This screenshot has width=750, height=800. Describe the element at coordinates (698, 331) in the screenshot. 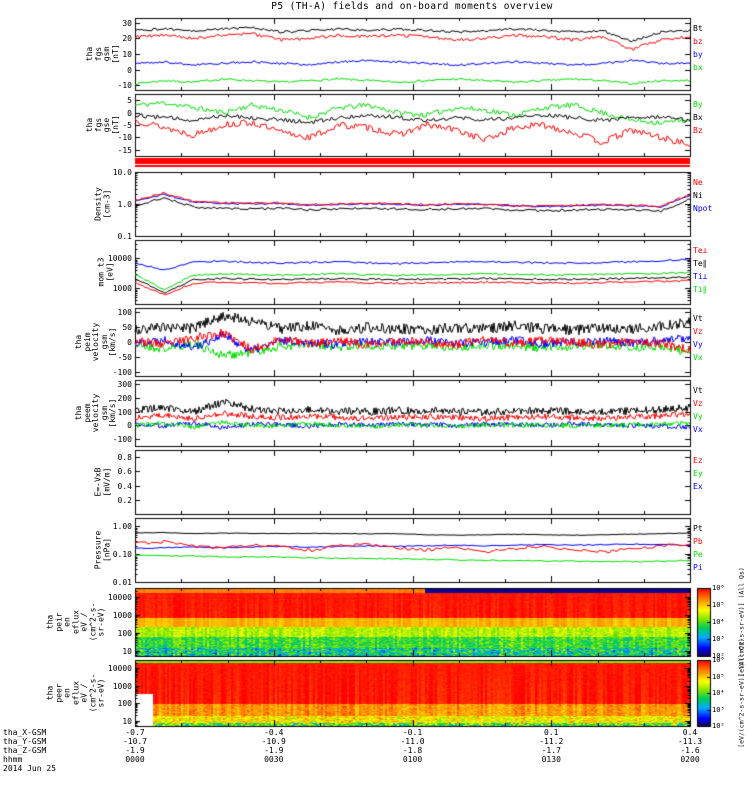

I see `legend-peim-velocity: Vz` at that location.